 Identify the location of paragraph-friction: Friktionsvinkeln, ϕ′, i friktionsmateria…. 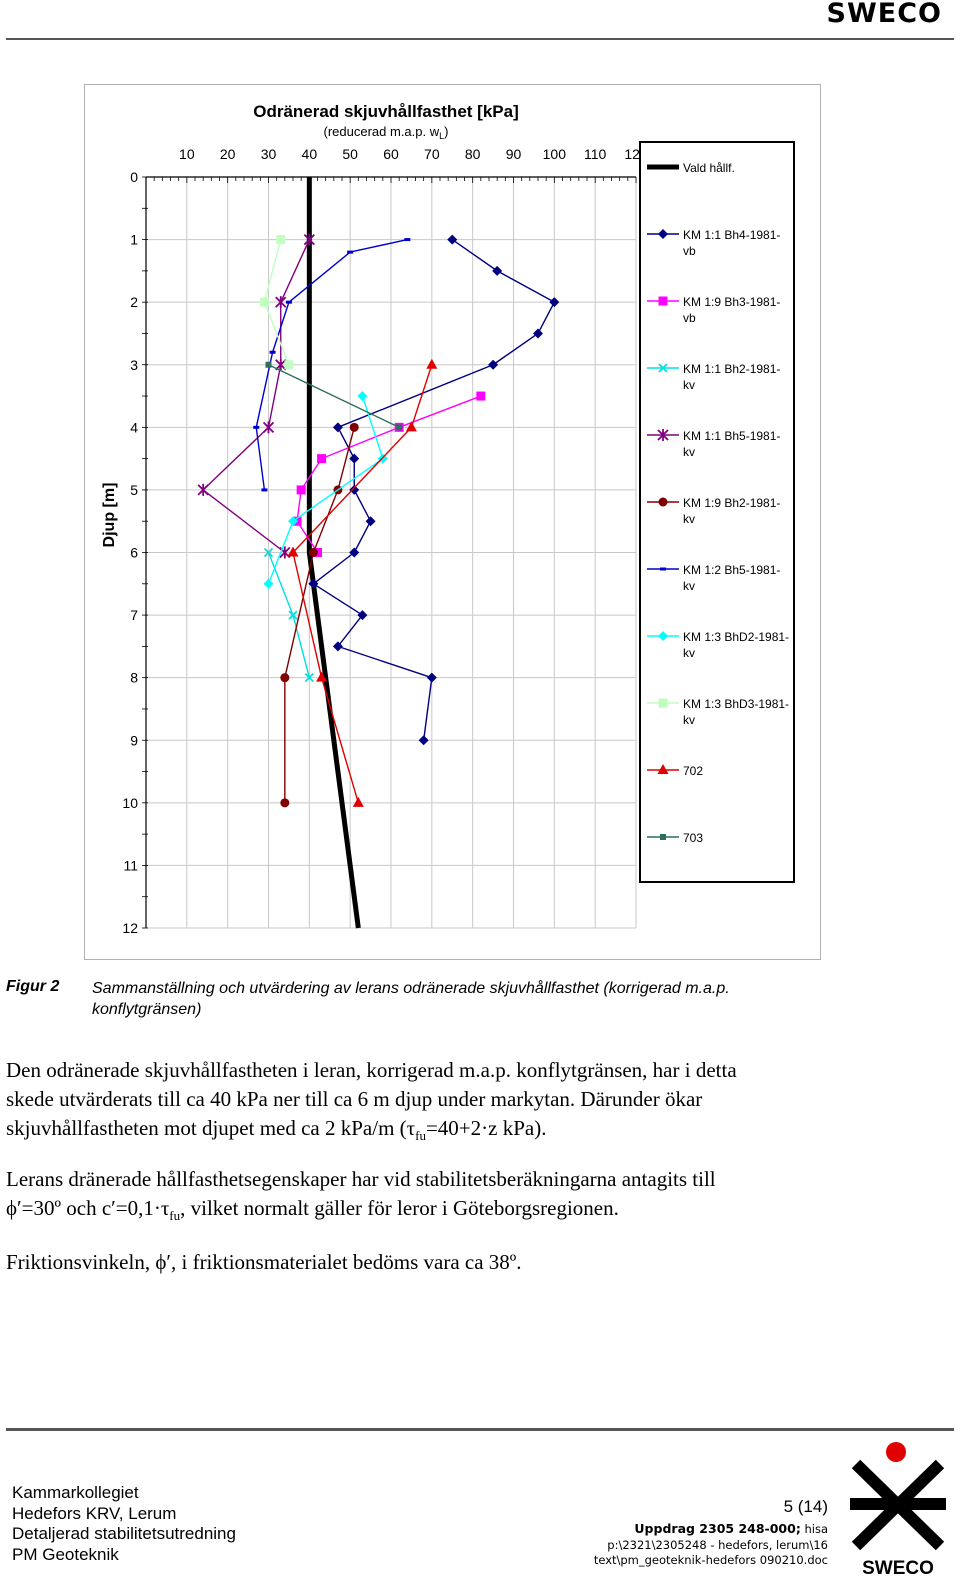
(264, 1262).